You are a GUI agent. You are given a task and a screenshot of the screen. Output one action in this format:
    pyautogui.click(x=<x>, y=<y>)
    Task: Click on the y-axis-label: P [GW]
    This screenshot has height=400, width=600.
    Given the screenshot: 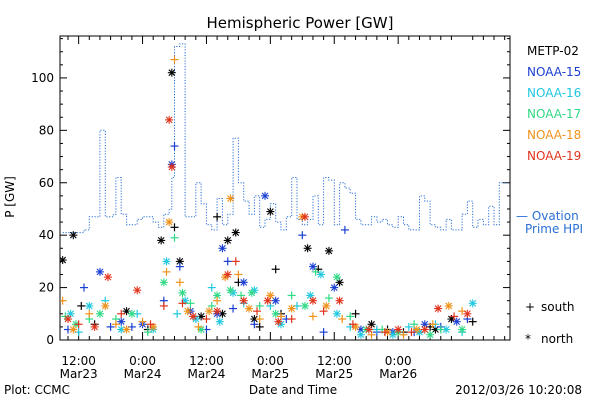 What is the action you would take?
    pyautogui.click(x=10, y=197)
    